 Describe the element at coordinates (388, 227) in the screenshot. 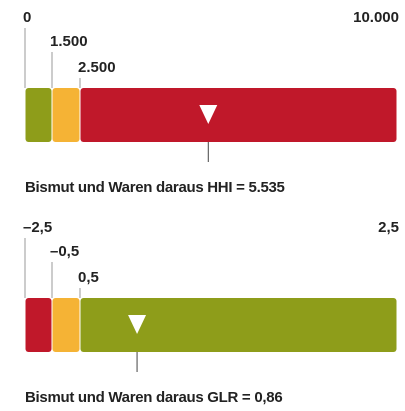

I see `tick-label: 2,5` at that location.